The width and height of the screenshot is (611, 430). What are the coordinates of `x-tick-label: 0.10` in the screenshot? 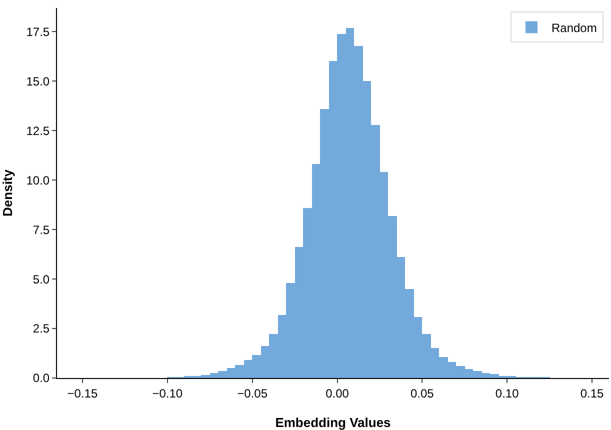 It's located at (507, 393).